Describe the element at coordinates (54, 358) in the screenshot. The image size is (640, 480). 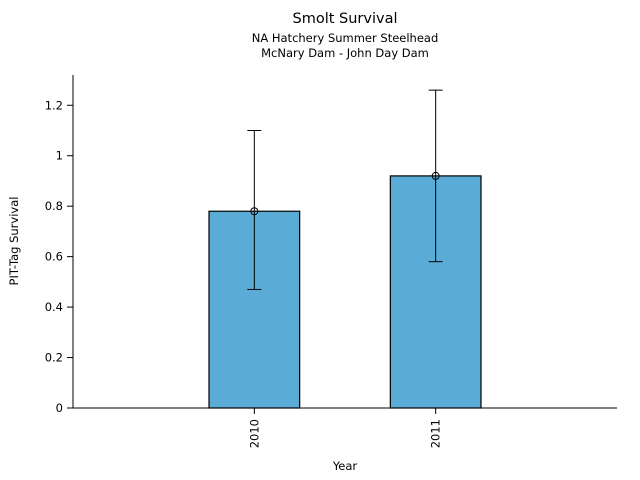
I see `y-tick-label: 0.2` at that location.